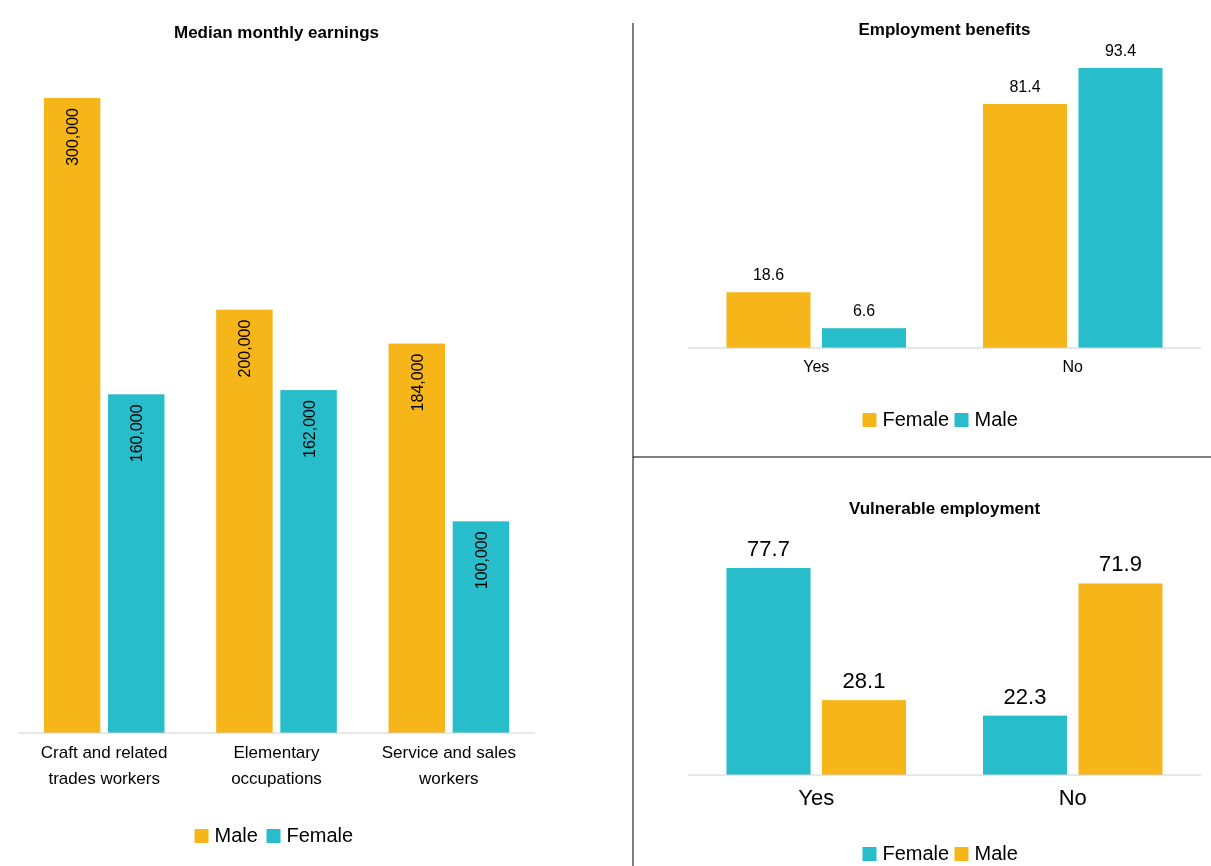  I want to click on data-label: 77.7, so click(768, 548).